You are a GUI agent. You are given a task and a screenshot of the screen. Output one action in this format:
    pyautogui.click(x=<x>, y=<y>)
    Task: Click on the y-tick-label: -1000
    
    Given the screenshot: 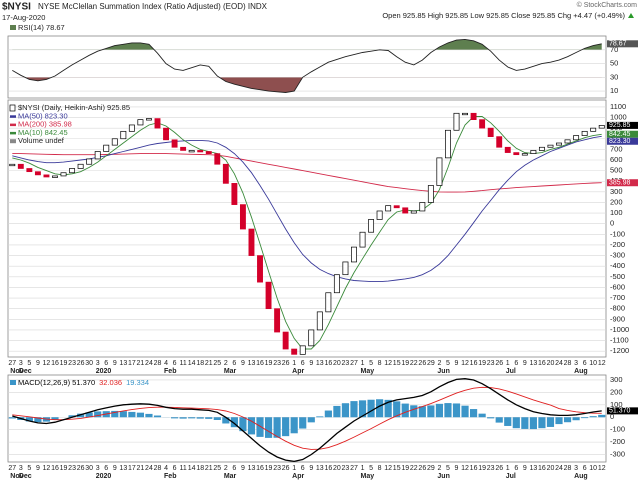 What is the action you would take?
    pyautogui.click(x=619, y=329)
    